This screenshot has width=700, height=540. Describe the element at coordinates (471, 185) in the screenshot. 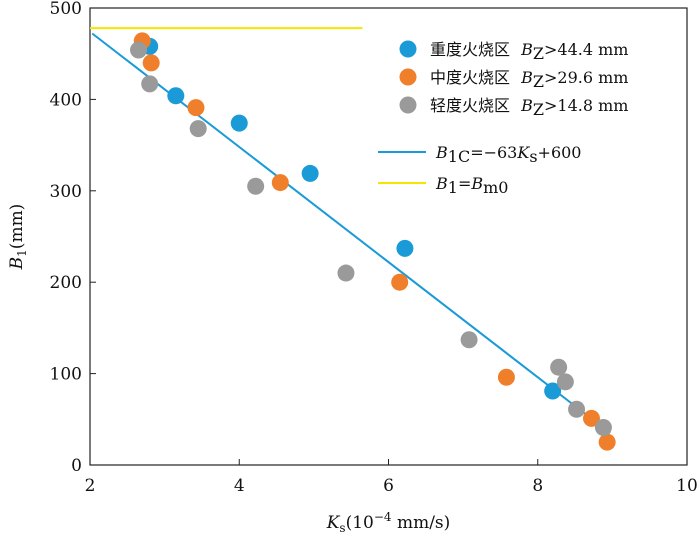

I see `legend-line-label: B1=Bm0` at that location.